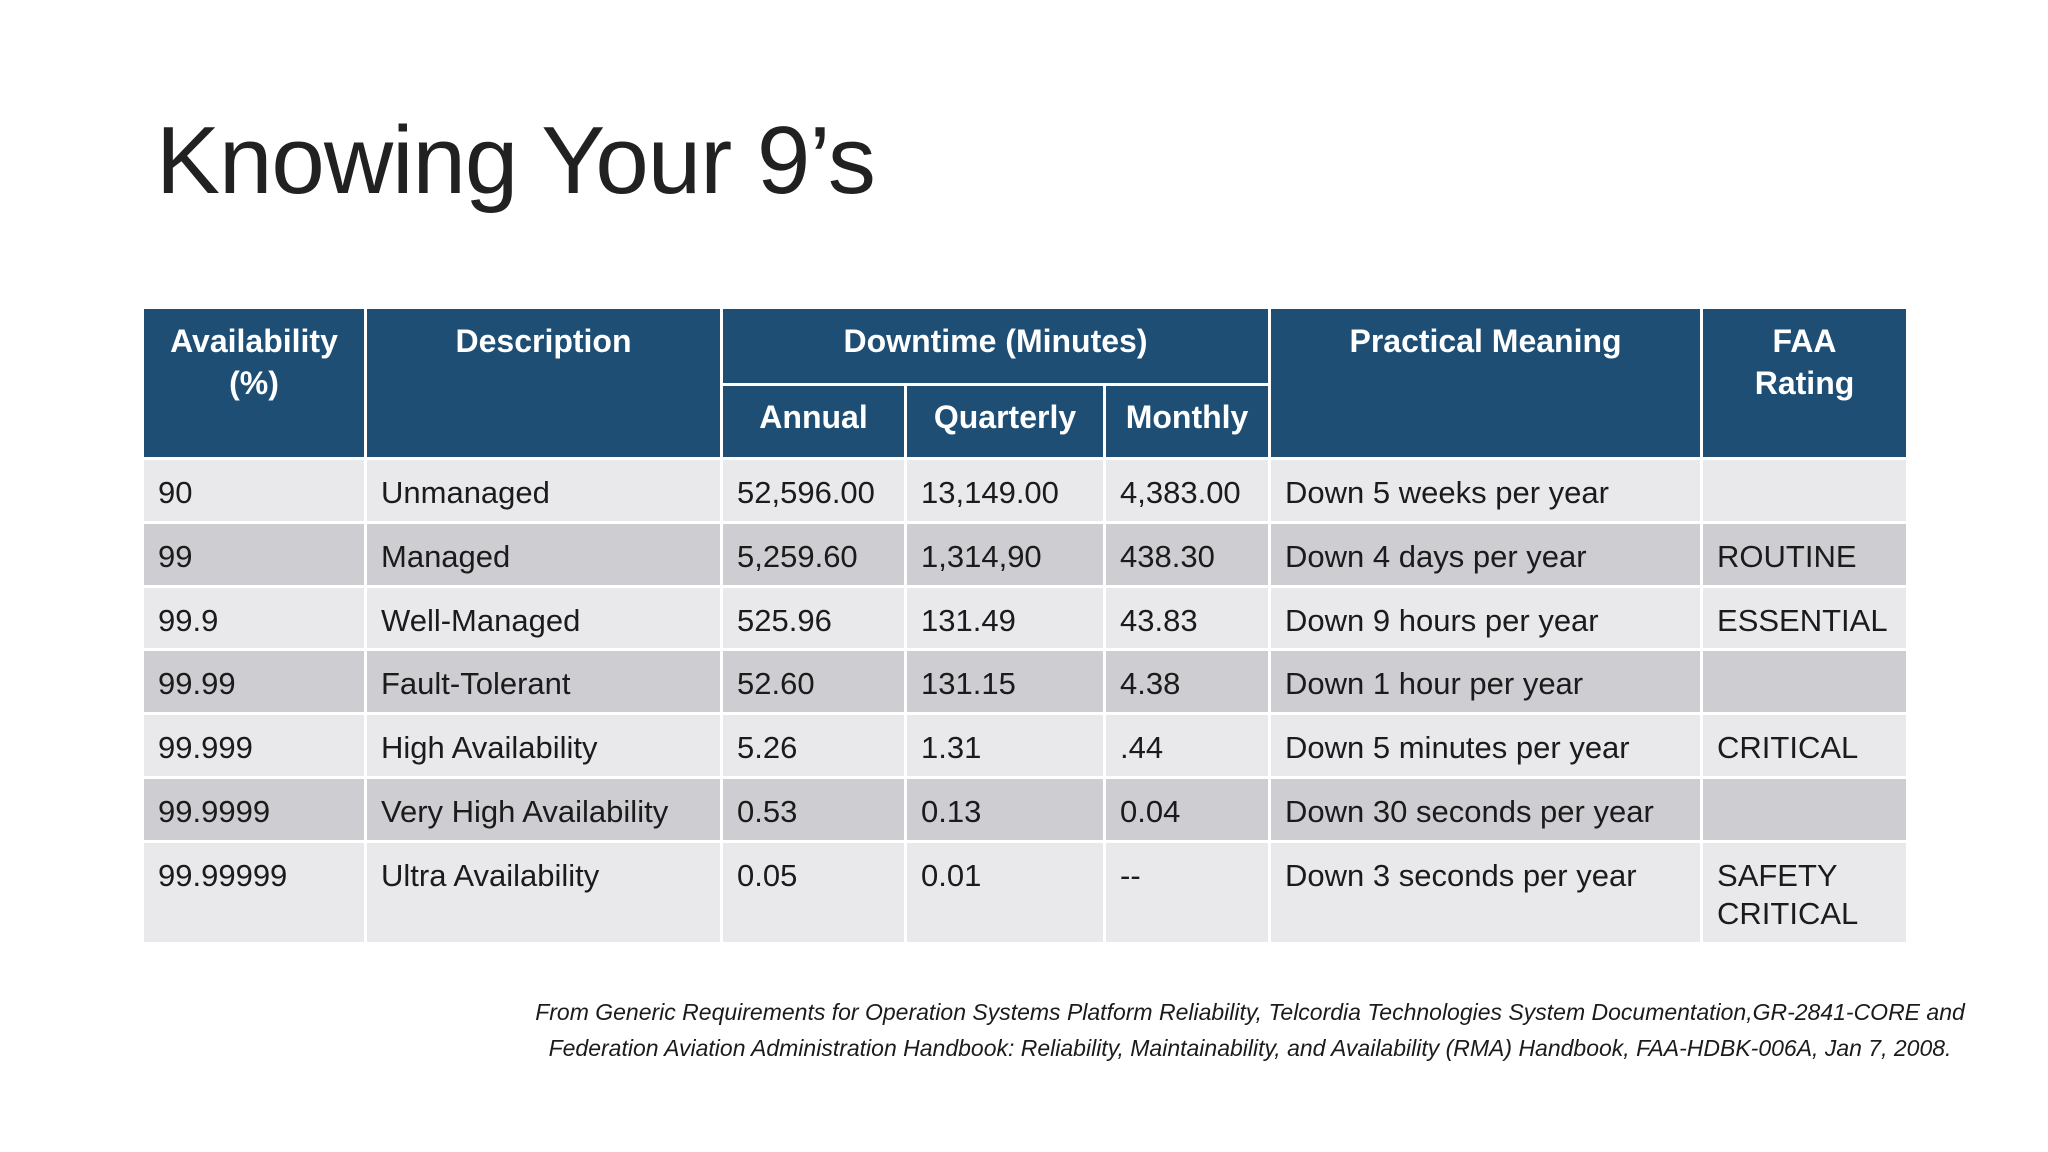 The width and height of the screenshot is (2048, 1152). Describe the element at coordinates (1187, 554) in the screenshot. I see `cell-monthly: 438.30` at that location.